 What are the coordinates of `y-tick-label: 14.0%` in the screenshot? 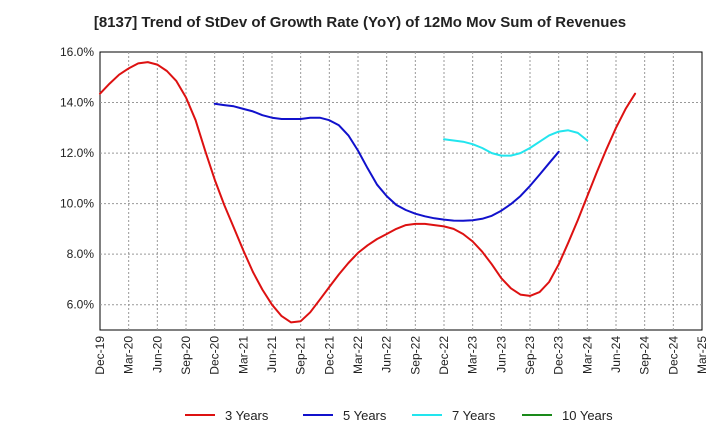 It's located at (77, 103).